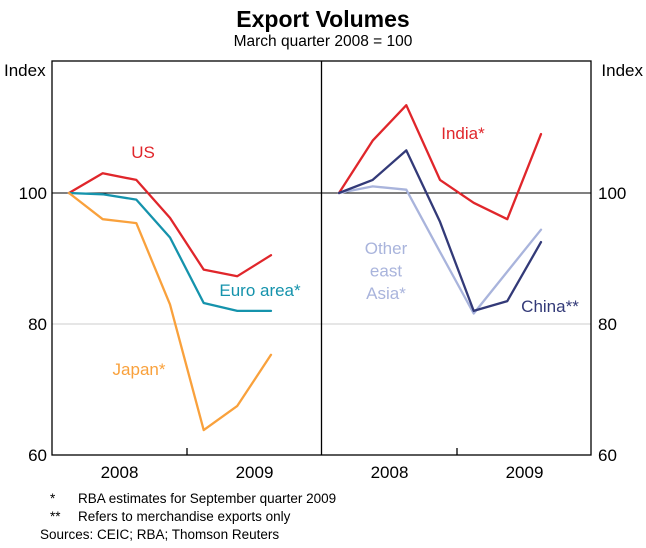  Describe the element at coordinates (463, 133) in the screenshot. I see `series-label-india: India*` at that location.